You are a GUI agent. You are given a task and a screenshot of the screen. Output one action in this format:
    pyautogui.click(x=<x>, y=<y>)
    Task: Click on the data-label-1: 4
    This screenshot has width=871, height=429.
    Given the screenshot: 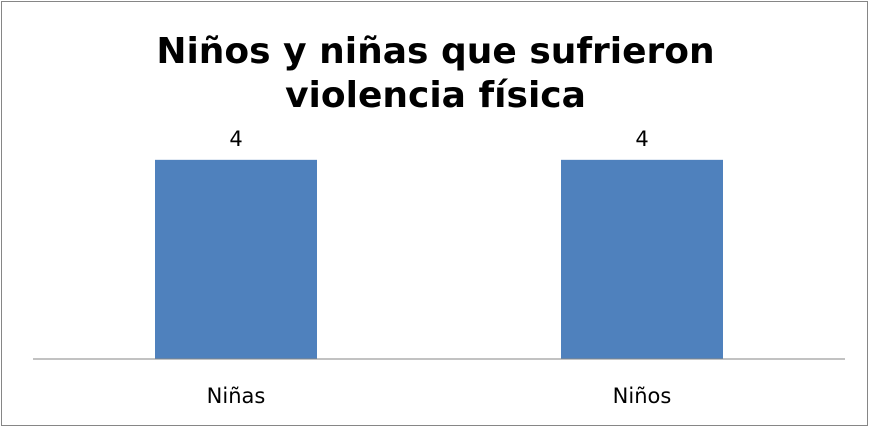 What is the action you would take?
    pyautogui.click(x=641, y=139)
    